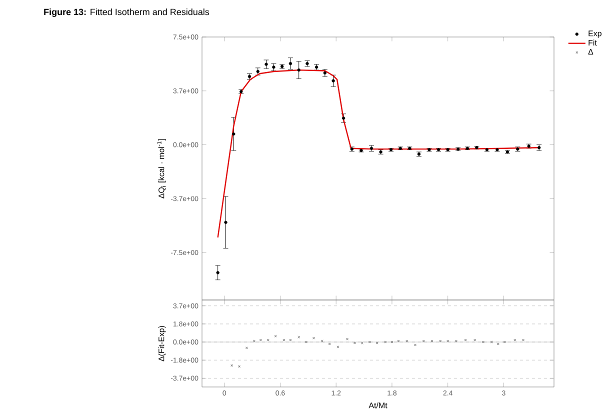 The height and width of the screenshot is (417, 616). Describe the element at coordinates (162, 344) in the screenshot. I see `y-axis-title: Δ(Fit-Exp)` at that location.